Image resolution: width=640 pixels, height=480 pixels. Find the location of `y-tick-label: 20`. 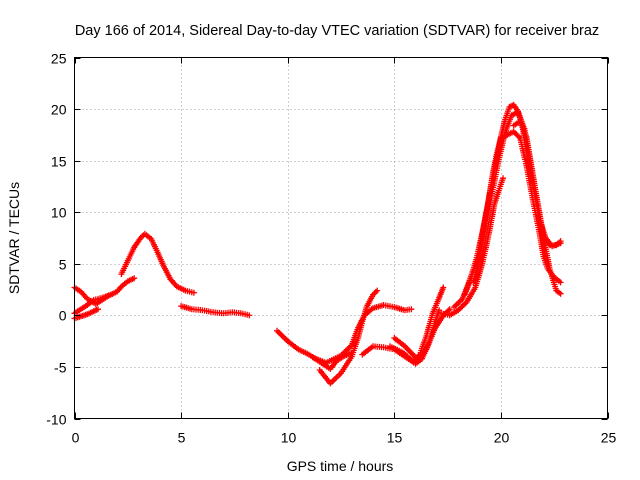

y-tick-label: 20 is located at coordinates (59, 110).